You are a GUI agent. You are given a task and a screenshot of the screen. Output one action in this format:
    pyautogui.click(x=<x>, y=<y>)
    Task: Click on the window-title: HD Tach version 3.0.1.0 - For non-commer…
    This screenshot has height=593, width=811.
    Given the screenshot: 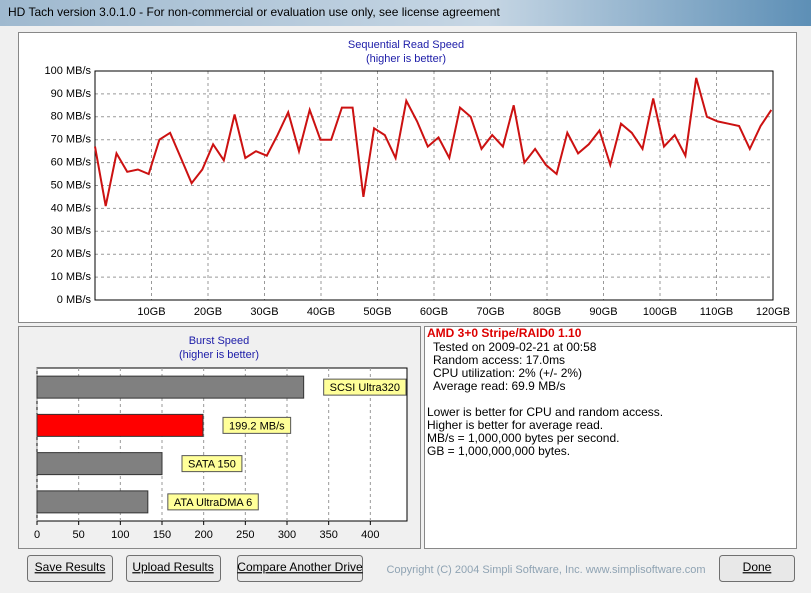 What is the action you would take?
    pyautogui.click(x=254, y=12)
    